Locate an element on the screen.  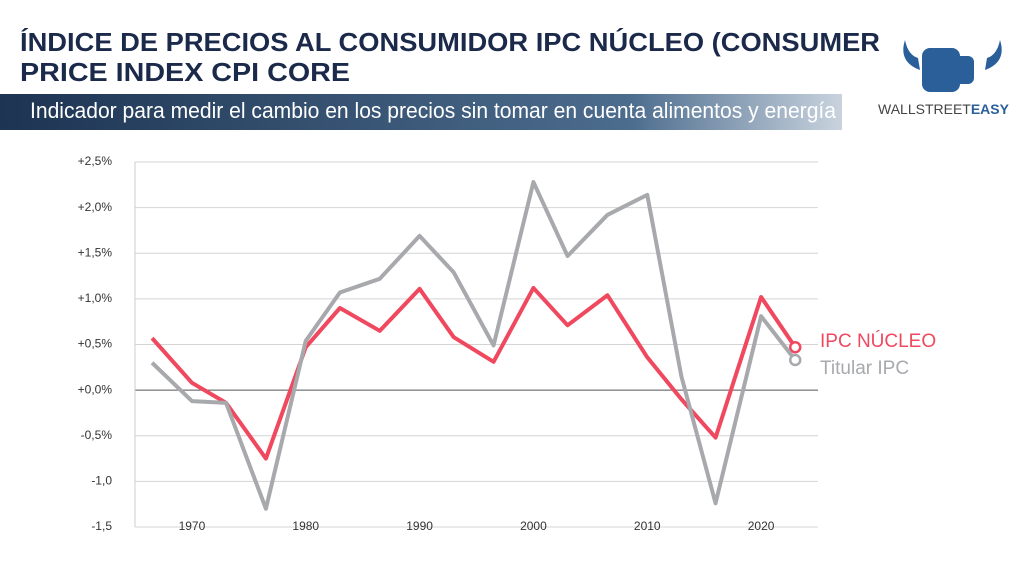
x-tick-label: 2020 is located at coordinates (761, 526).